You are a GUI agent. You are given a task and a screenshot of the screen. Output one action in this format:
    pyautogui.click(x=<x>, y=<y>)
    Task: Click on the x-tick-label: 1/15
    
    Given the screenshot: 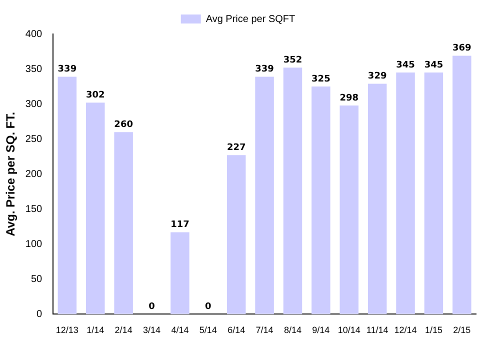 What is the action you would take?
    pyautogui.click(x=433, y=330)
    